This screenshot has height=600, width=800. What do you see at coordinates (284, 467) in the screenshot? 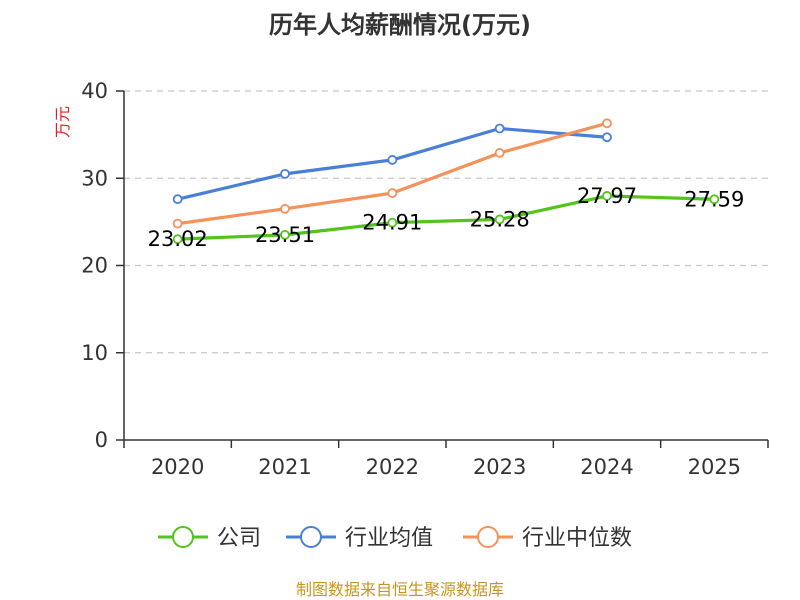
I see `x-tick-label: 2021` at bounding box center [284, 467].